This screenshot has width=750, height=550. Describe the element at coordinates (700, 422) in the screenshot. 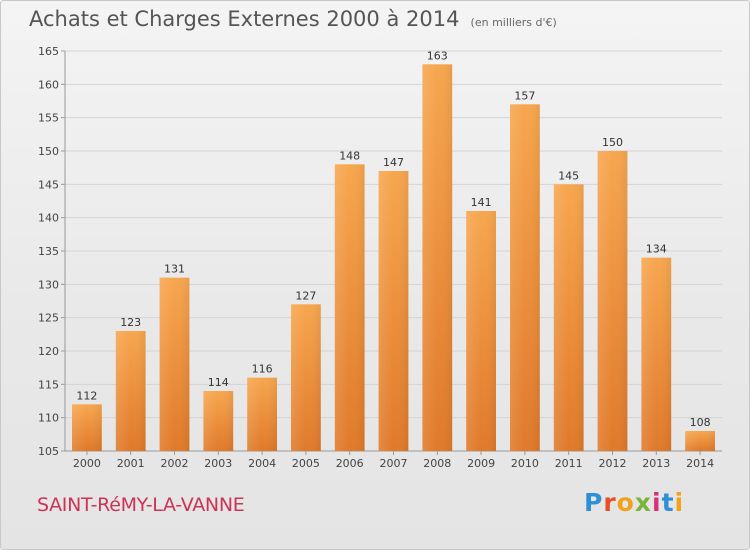

I see `bar-value-label: 108` at that location.